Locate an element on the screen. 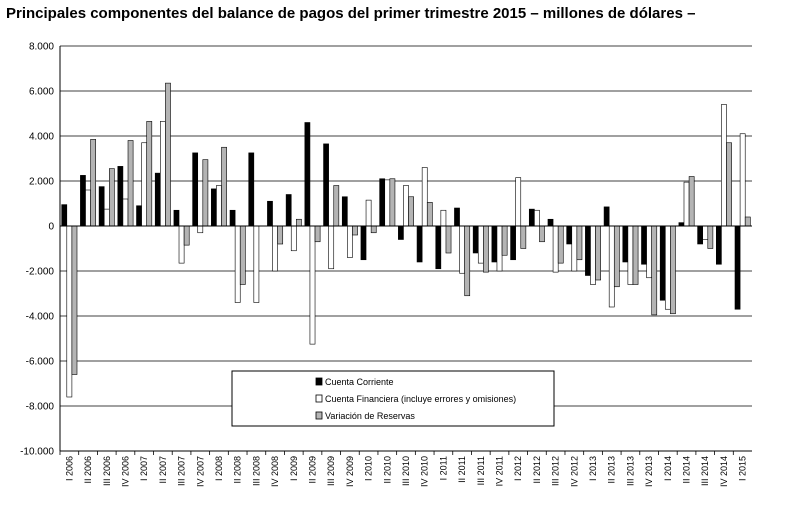  x-tick-label: III 2013 is located at coordinates (630, 471).